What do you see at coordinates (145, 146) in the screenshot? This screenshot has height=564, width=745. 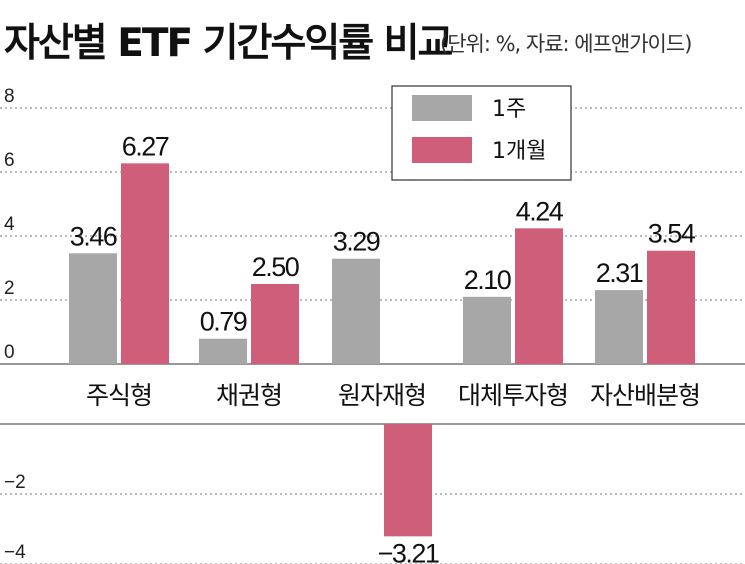 I see `value-label: 6.27` at bounding box center [145, 146].